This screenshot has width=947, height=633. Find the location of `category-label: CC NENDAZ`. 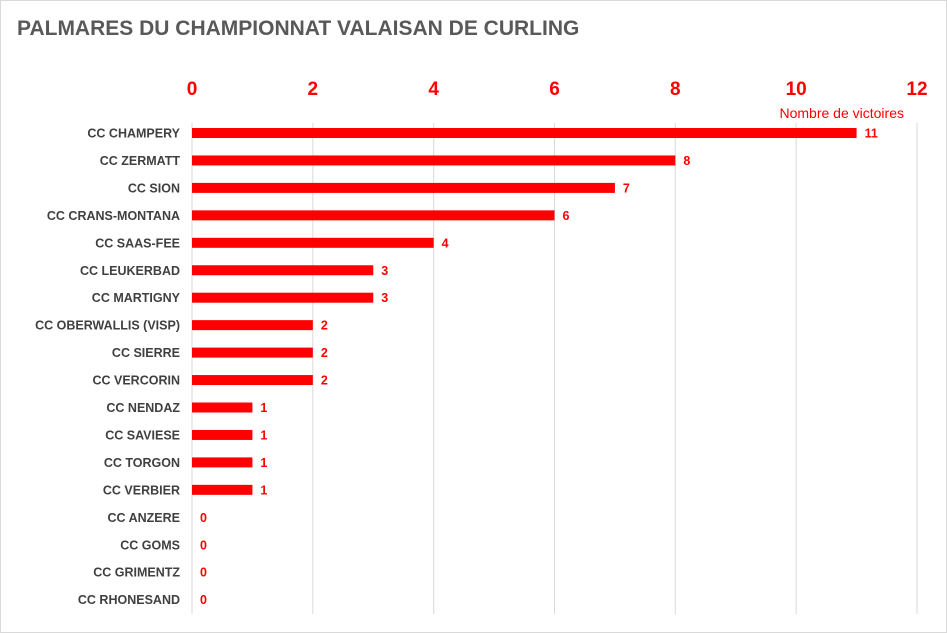

category-label: CC NENDAZ is located at coordinates (143, 408).